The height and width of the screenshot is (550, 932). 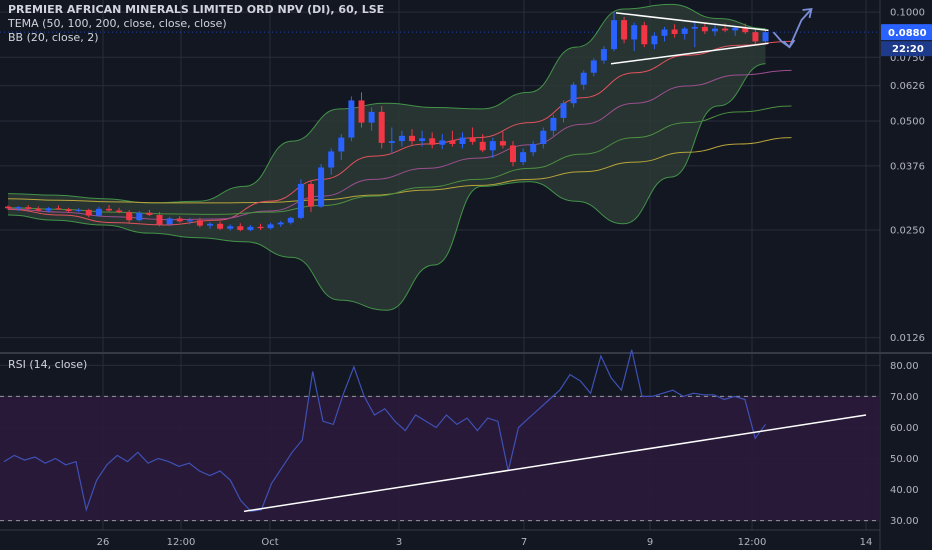 I want to click on price-tick-label: 0.0626, so click(x=907, y=86).